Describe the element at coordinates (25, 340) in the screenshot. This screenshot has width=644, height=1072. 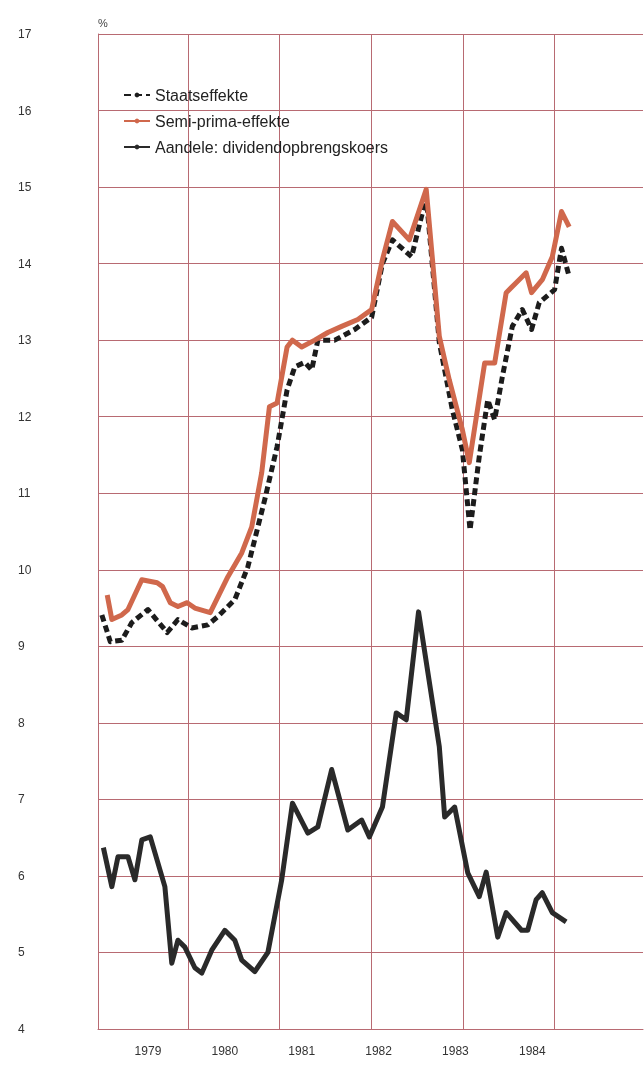
I see `y-tick-label: 13` at that location.